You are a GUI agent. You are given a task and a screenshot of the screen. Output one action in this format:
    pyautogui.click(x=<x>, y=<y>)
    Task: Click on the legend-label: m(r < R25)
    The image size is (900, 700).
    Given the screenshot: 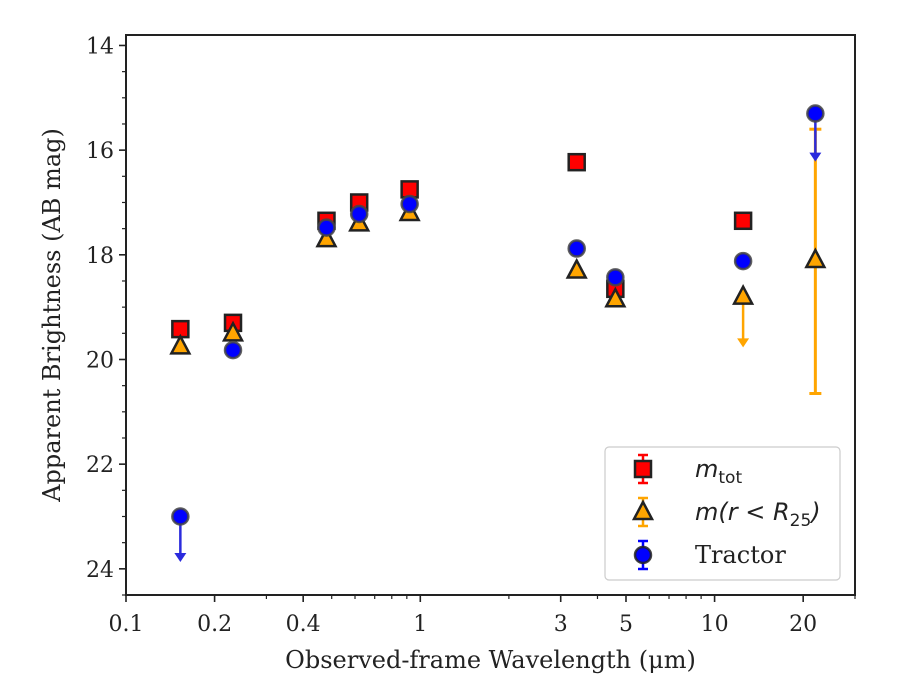 What is the action you would take?
    pyautogui.click(x=758, y=514)
    